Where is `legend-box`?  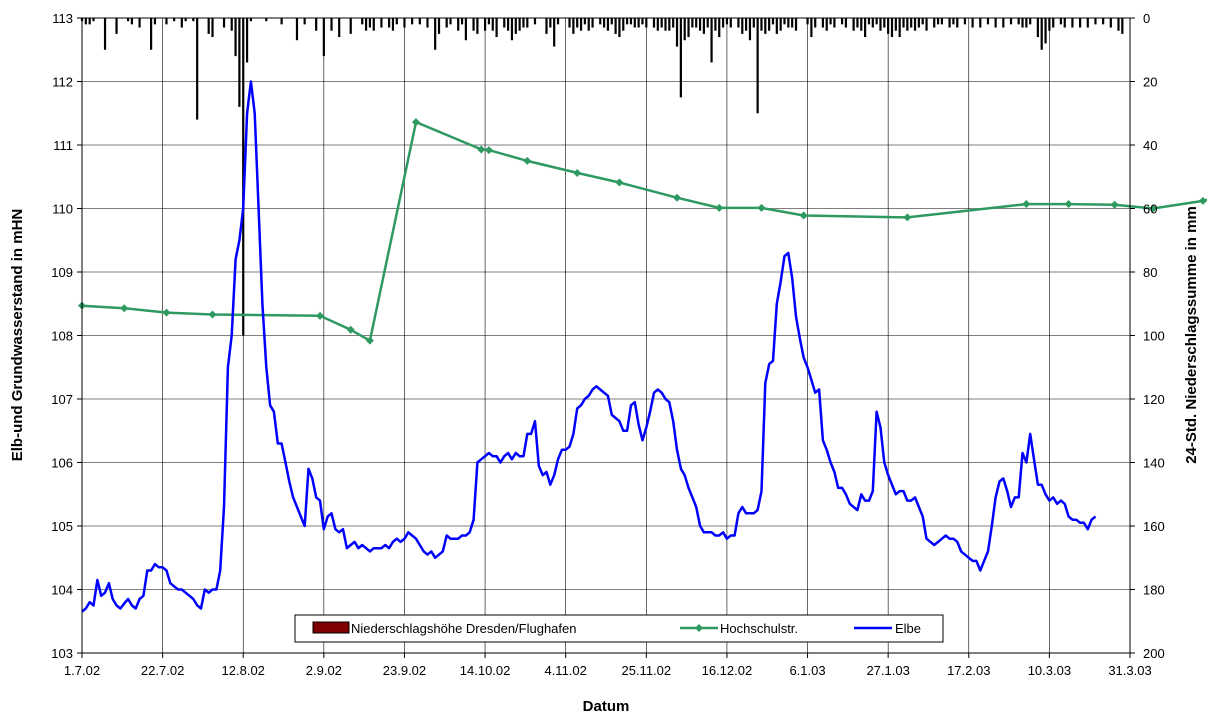
legend-box is located at coordinates (619, 628).